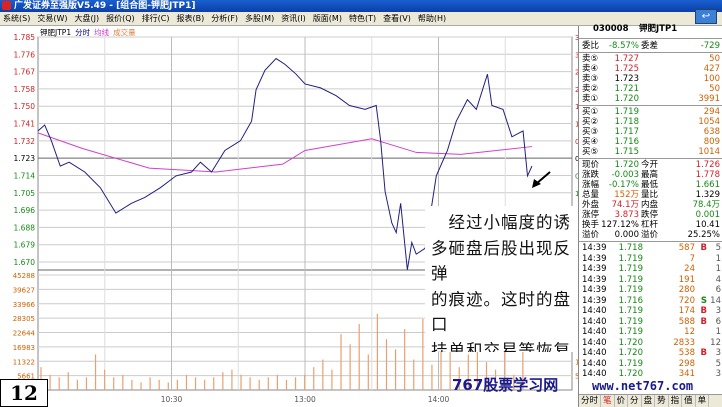 Image resolution: width=722 pixels, height=407 pixels. I want to click on tick-row: 14:40 1.719 588 B 6, so click(650, 322).